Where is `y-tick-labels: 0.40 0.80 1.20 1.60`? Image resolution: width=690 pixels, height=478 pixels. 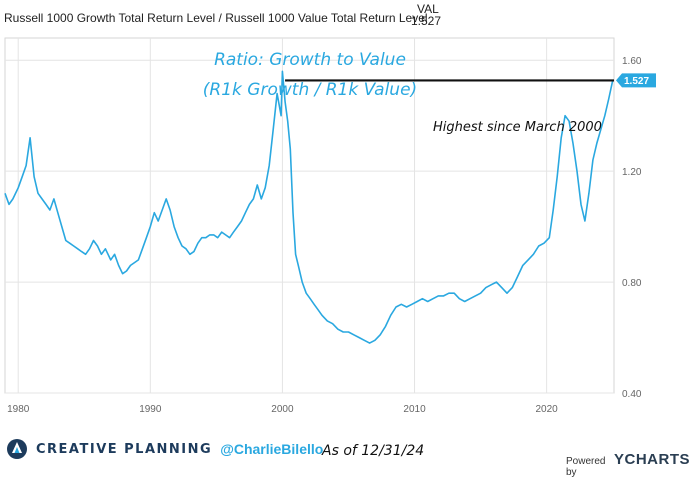
y-tick-labels: 0.40 0.80 1.20 1.60 is located at coordinates (632, 228).